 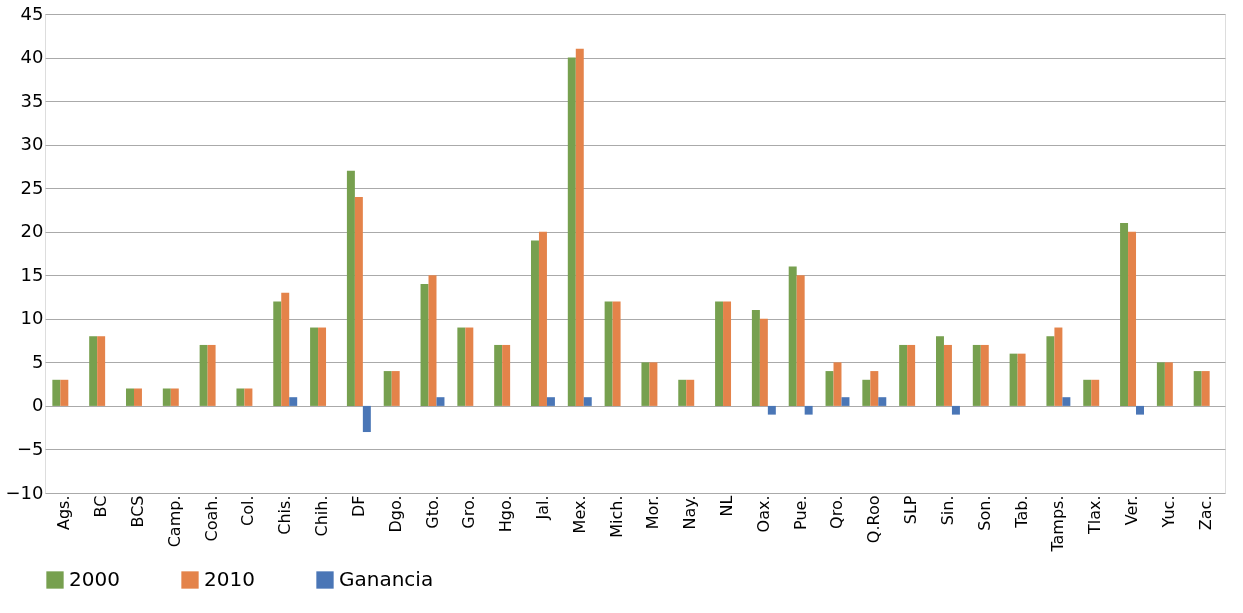 What do you see at coordinates (64, 513) in the screenshot?
I see `x-tick-label: Ags.` at bounding box center [64, 513].